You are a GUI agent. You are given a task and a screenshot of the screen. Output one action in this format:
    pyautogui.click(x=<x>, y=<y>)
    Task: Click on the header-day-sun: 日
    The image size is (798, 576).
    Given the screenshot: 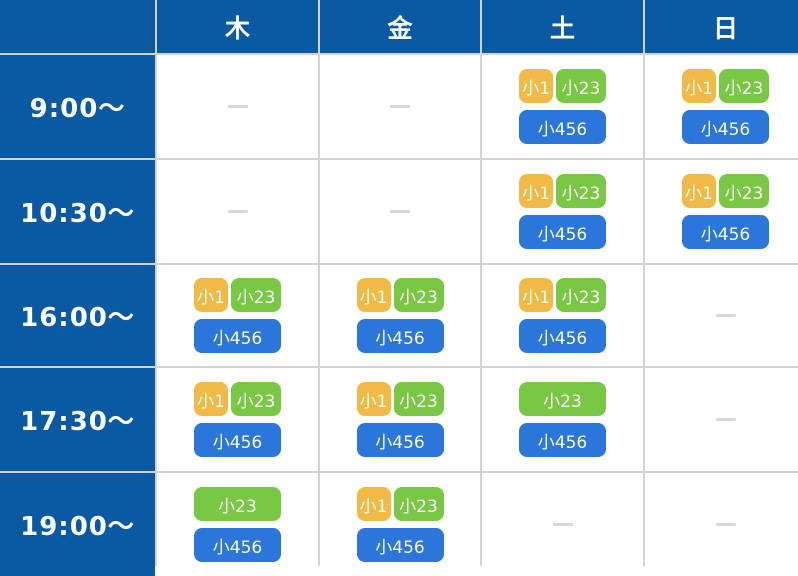 What is the action you would take?
    pyautogui.click(x=721, y=26)
    